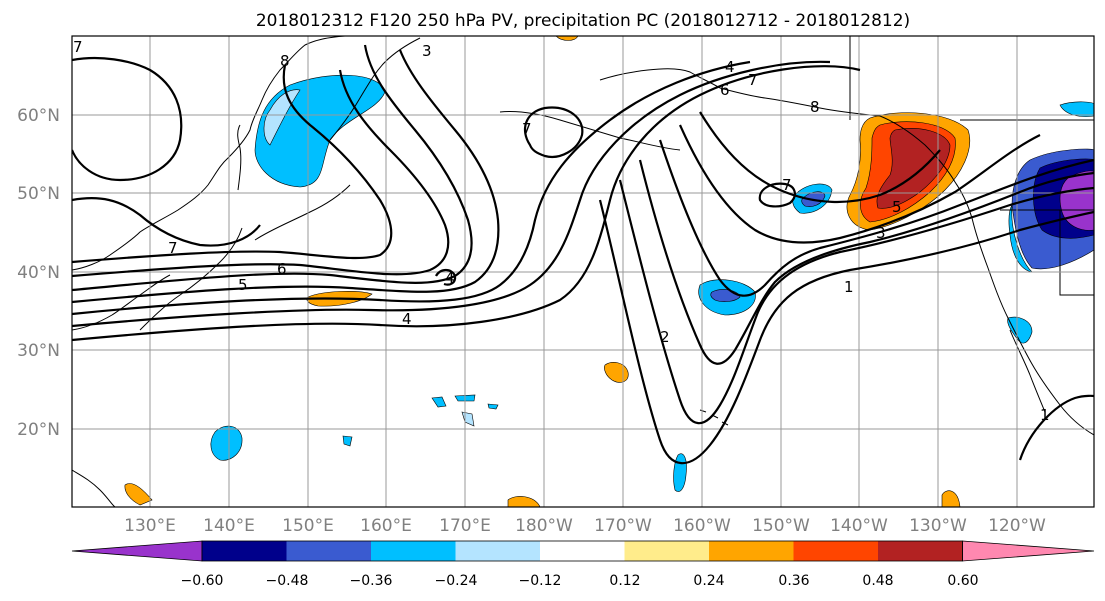 The width and height of the screenshot is (1105, 601). What do you see at coordinates (137, 551) in the screenshot?
I see `colorbar-extend-min` at bounding box center [137, 551].